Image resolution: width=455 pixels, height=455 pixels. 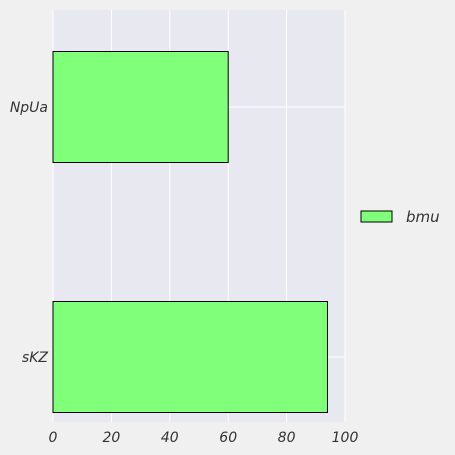 I want to click on x-tick-label-40: 40, so click(x=170, y=438).